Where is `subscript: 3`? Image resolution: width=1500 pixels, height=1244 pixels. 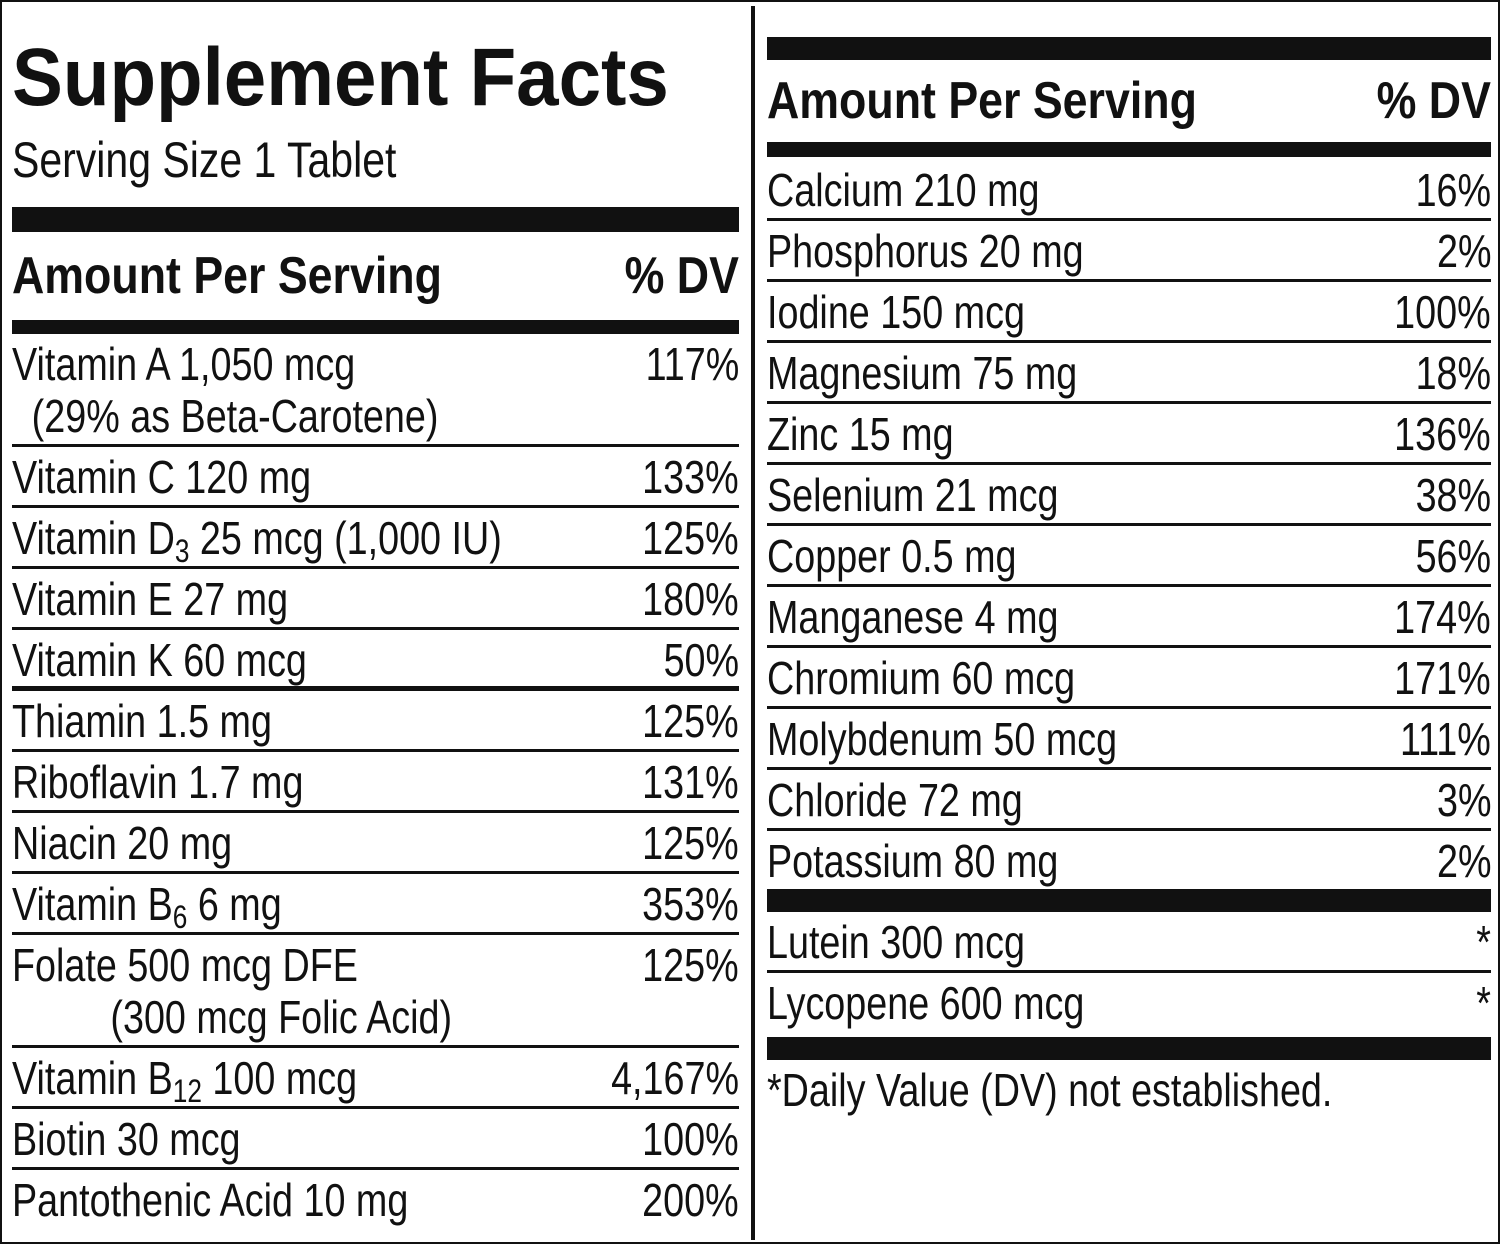
subscript: 3 is located at coordinates (182, 551).